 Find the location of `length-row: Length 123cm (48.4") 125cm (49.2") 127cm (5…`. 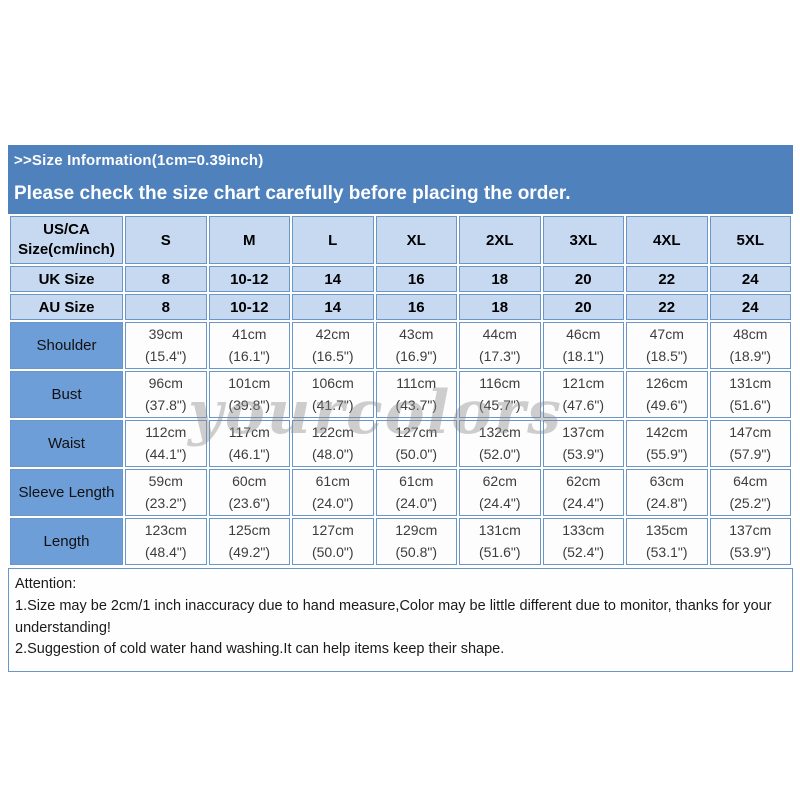

length-row: Length 123cm (48.4") 125cm (49.2") 127cm (5… is located at coordinates (400, 541).